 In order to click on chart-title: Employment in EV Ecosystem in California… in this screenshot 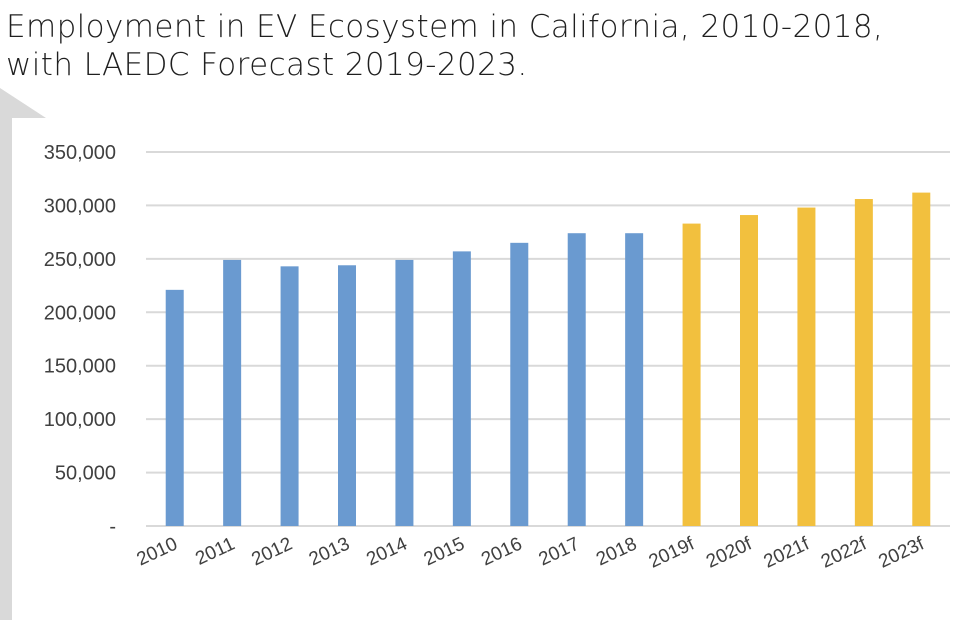, I will do `click(491, 46)`.